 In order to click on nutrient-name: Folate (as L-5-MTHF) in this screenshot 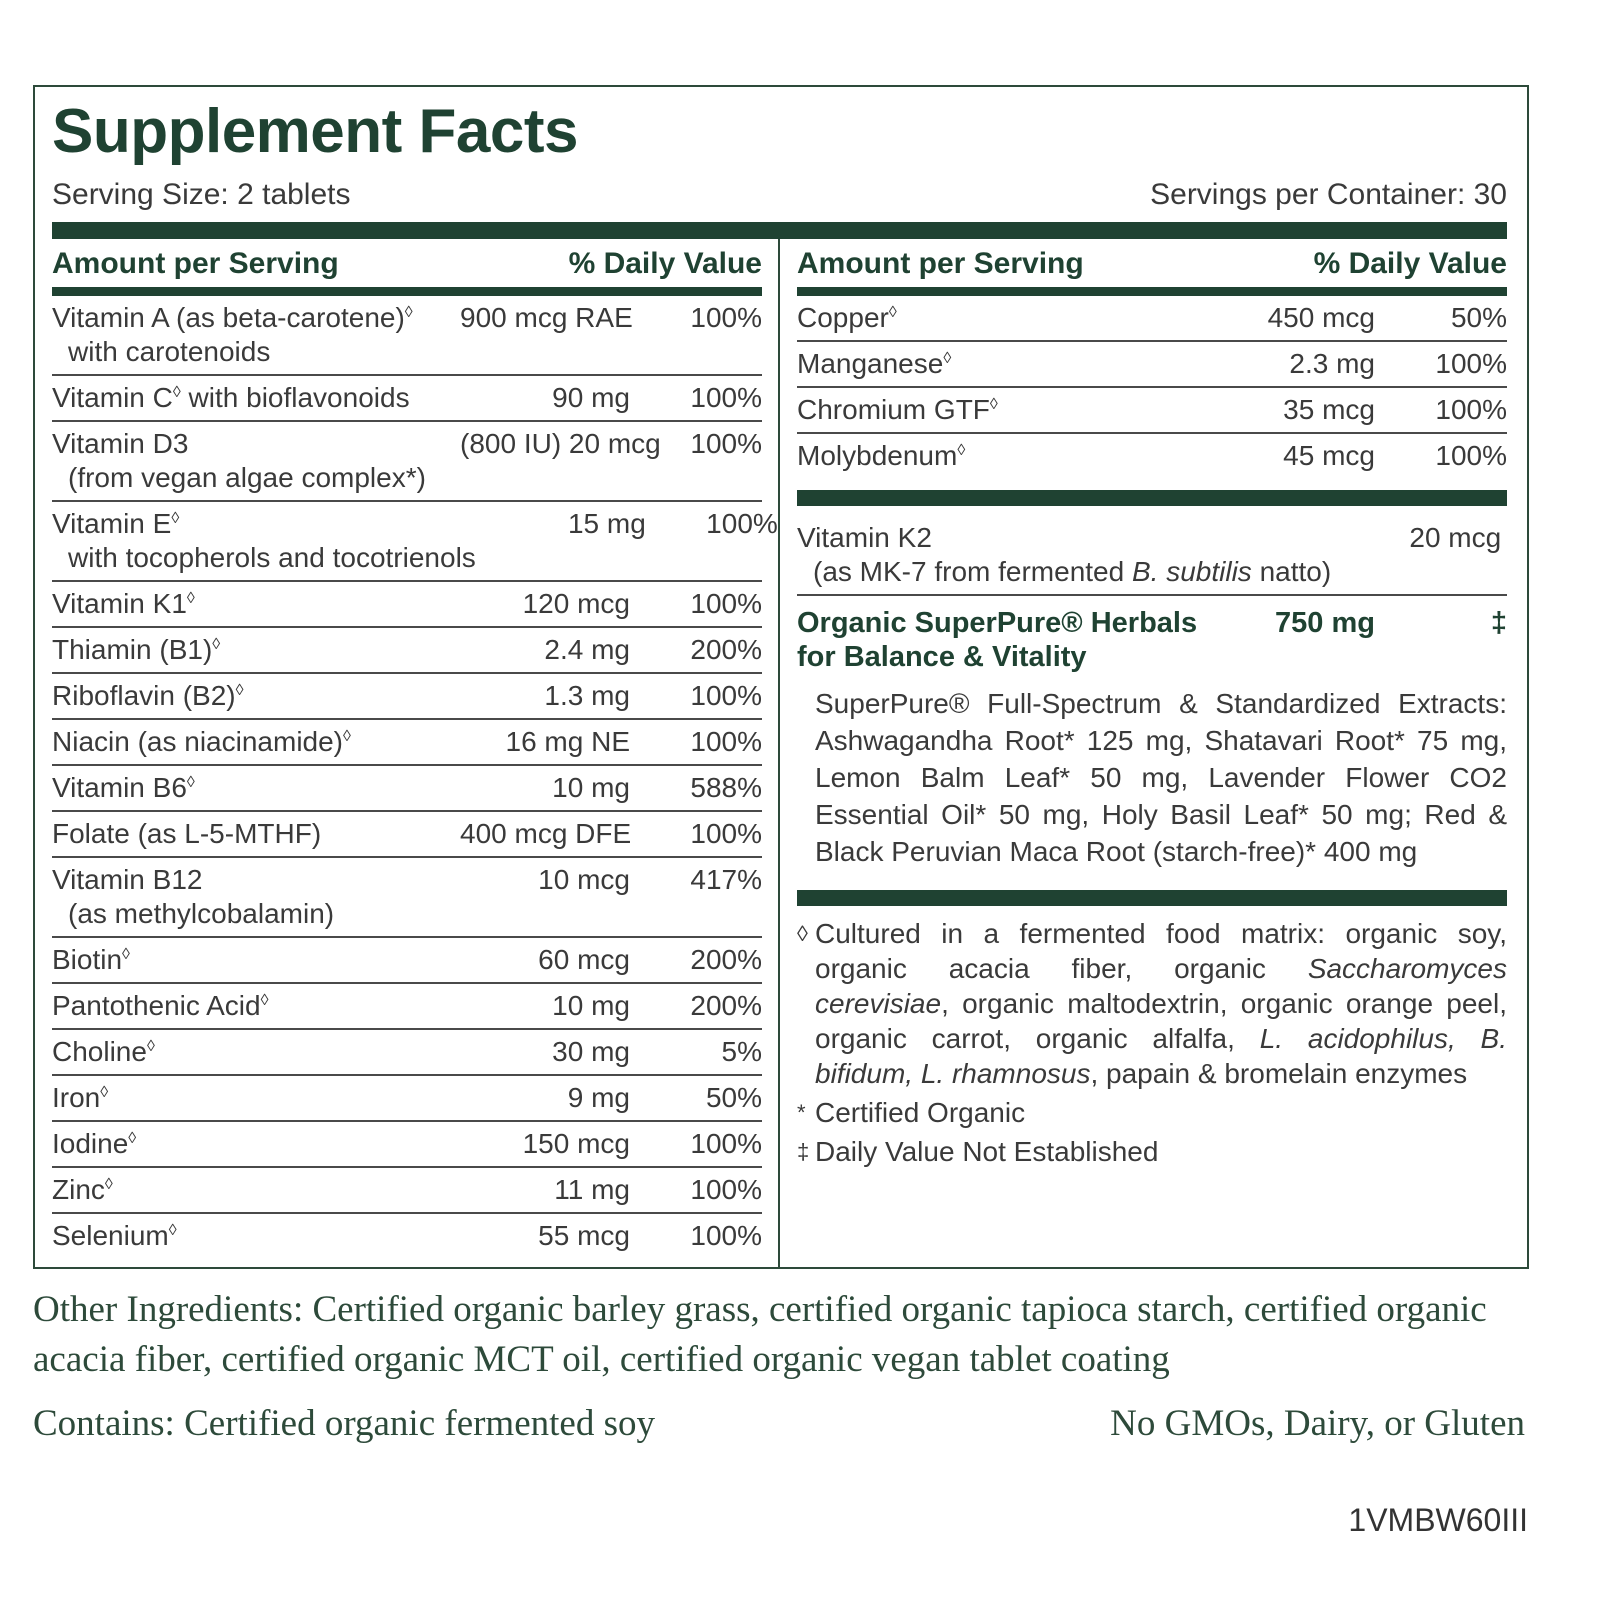, I will do `click(187, 833)`.